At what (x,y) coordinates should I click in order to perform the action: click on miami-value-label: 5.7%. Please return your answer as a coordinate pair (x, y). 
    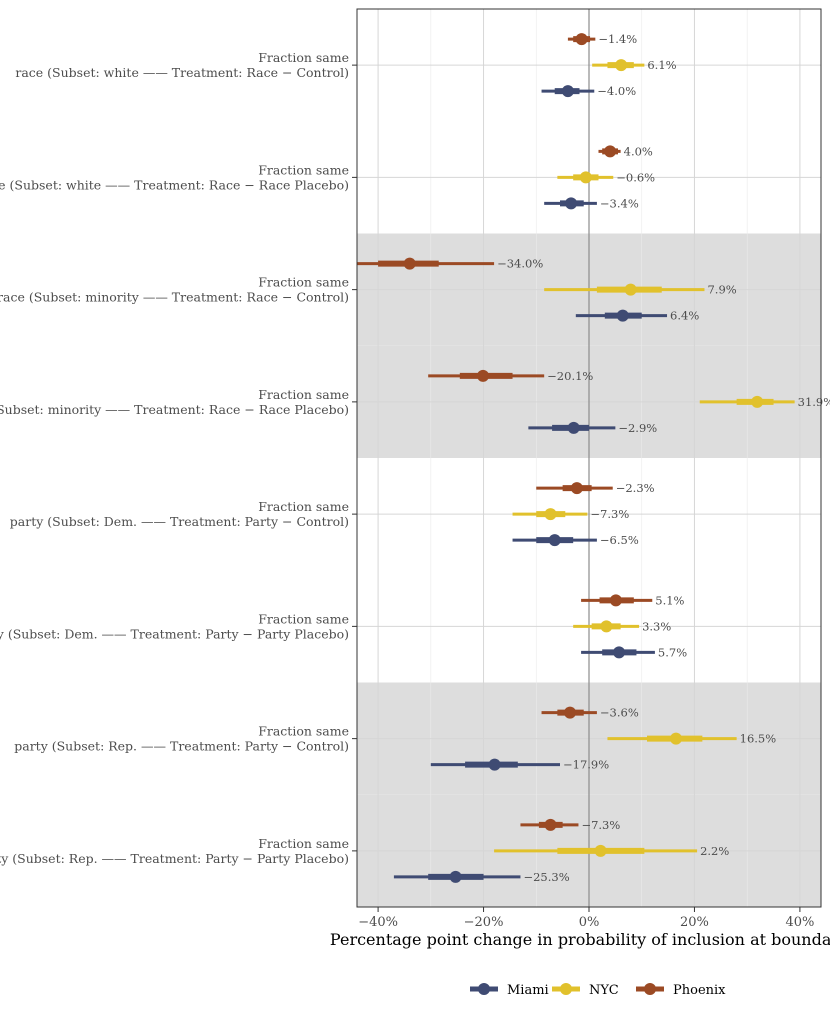
    Looking at the image, I should click on (672, 652).